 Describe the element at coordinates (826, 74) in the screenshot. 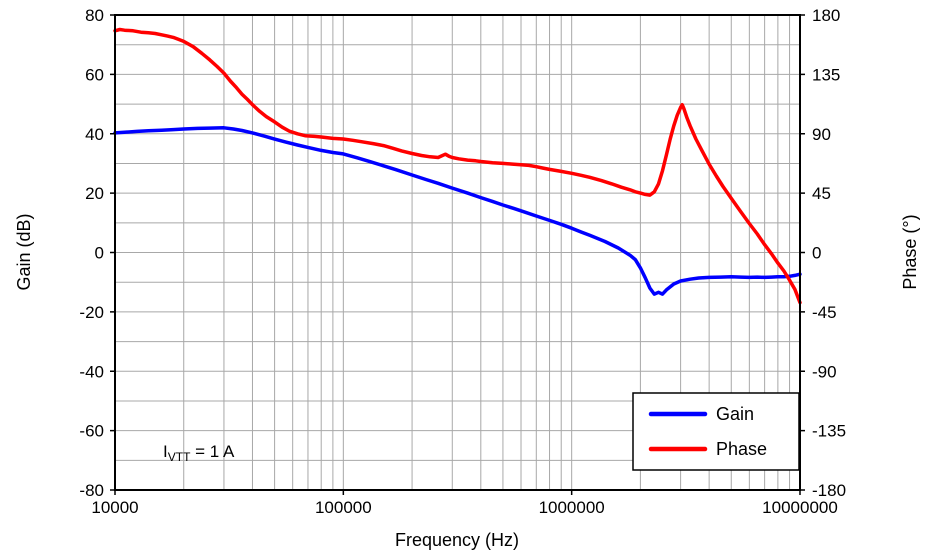

I see `right-y-tick-label: 135` at that location.